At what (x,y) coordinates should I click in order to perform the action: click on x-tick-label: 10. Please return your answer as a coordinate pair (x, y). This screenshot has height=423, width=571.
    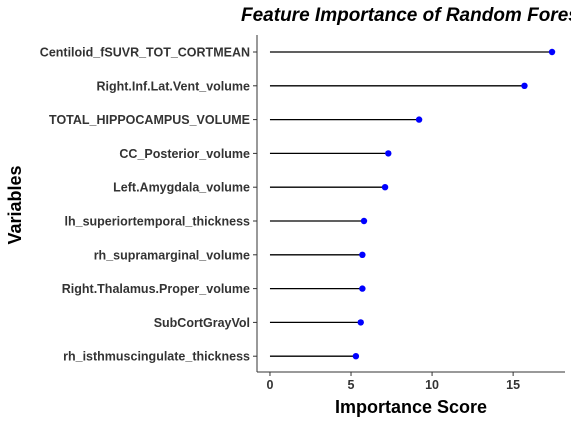
    Looking at the image, I should click on (432, 385).